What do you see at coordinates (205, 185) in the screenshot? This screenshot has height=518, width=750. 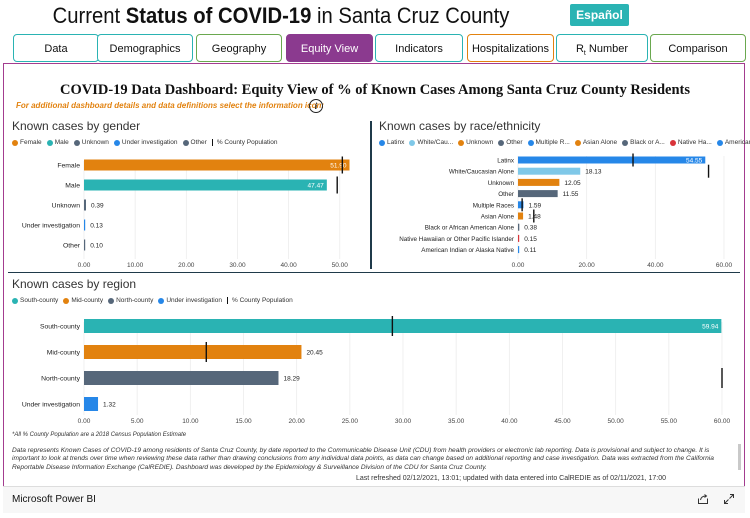 I see `bar-male` at bounding box center [205, 185].